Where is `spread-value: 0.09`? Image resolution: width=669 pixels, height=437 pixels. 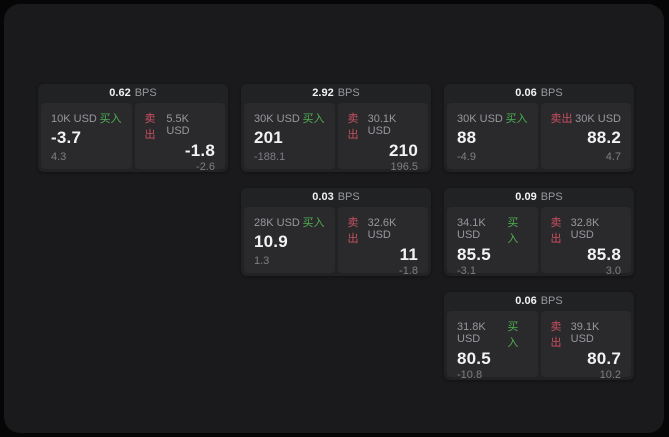
spread-value: 0.09 is located at coordinates (526, 197).